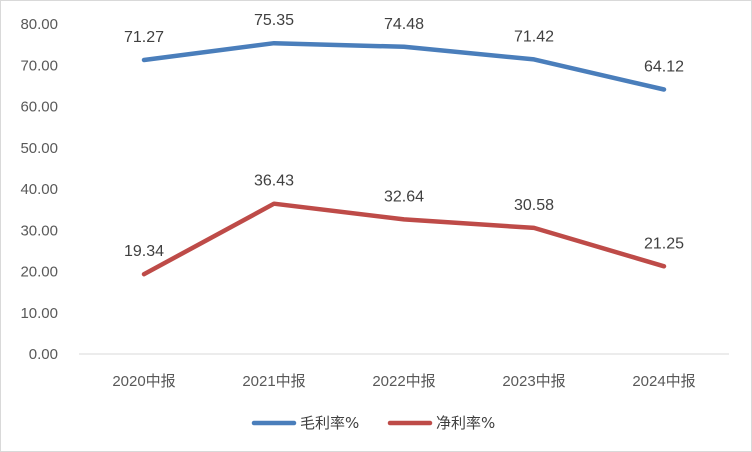 The image size is (752, 452). Describe the element at coordinates (144, 37) in the screenshot. I see `data-label: 71.27` at that location.